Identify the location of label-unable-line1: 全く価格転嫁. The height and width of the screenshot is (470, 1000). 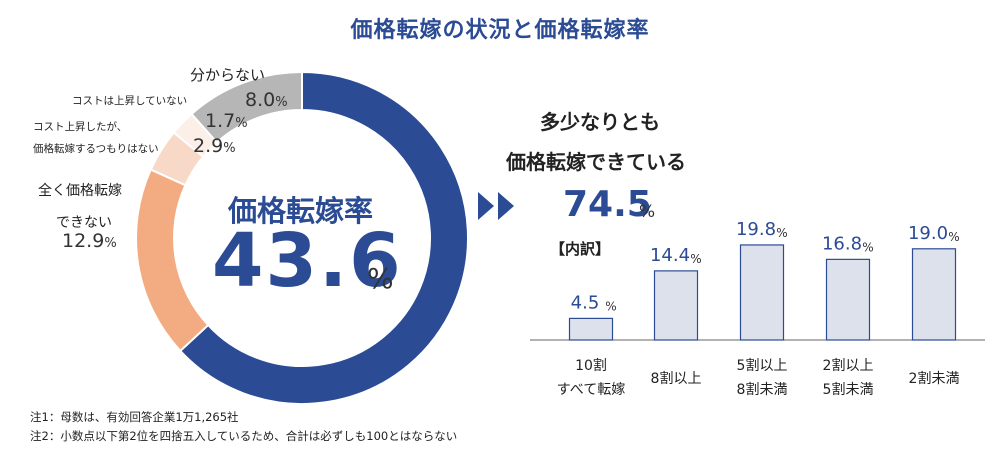
(80, 191).